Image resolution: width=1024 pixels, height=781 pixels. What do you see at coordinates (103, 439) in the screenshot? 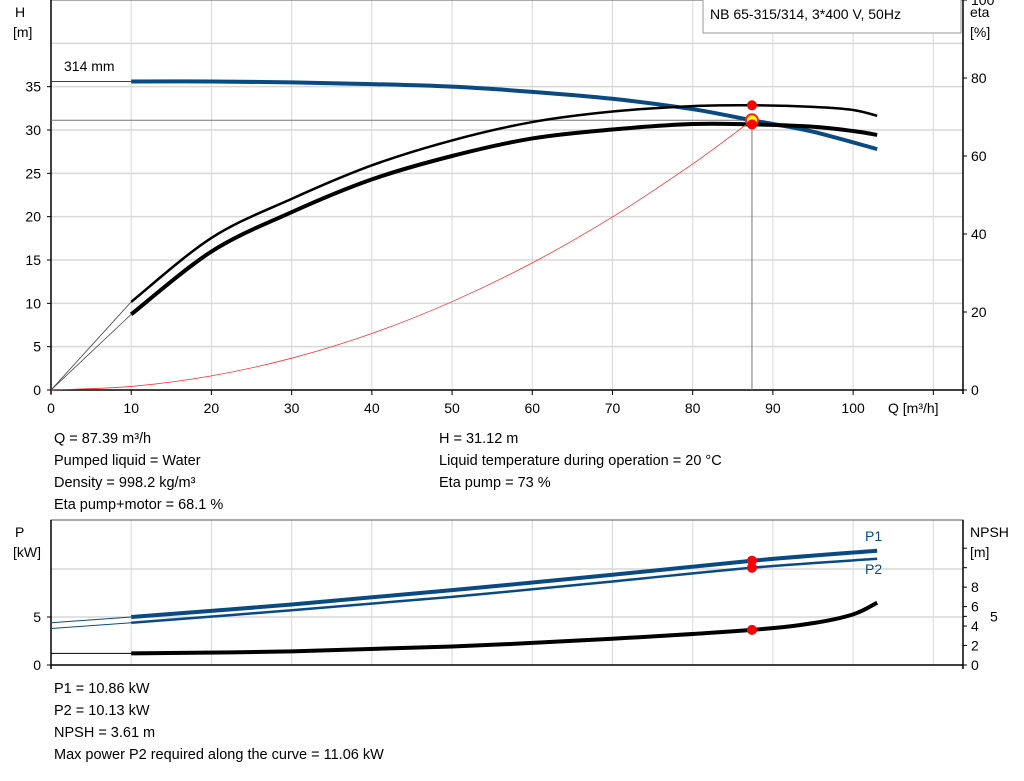
I see `info-q: Q = 87.39 m³/h` at bounding box center [103, 439].